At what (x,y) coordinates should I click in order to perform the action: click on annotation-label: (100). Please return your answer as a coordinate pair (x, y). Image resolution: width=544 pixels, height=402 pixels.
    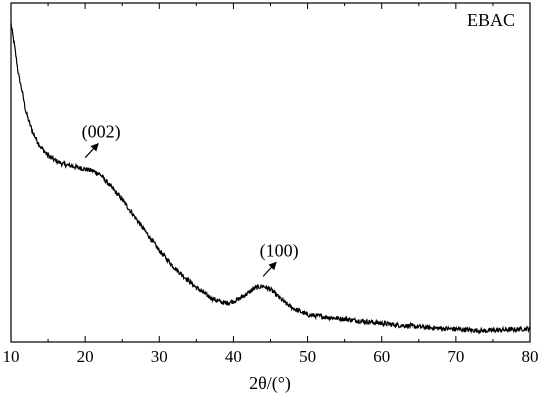
    Looking at the image, I should click on (279, 250).